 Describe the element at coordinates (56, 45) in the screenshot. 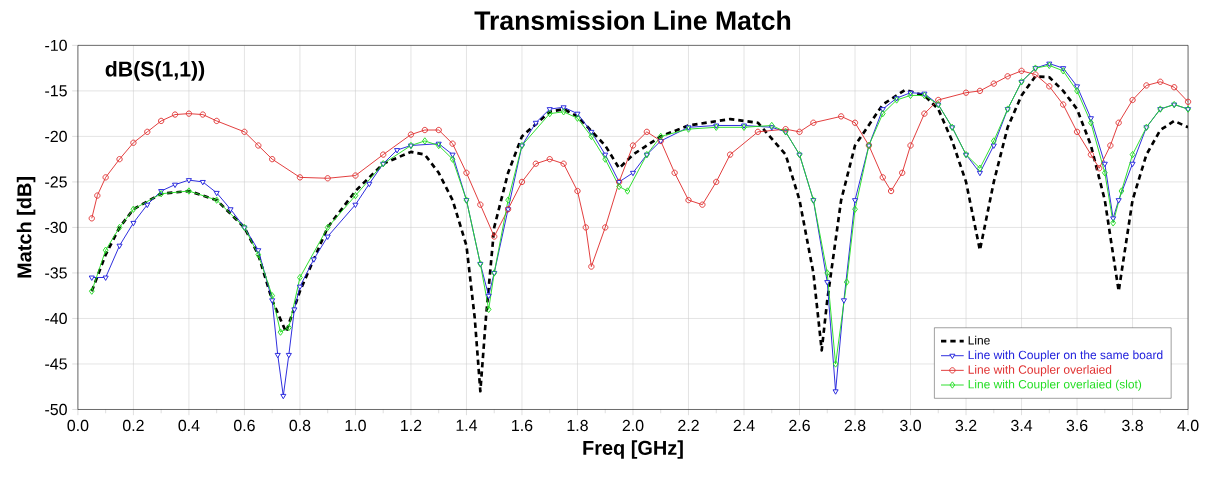

I see `y-tick-label: -10` at that location.